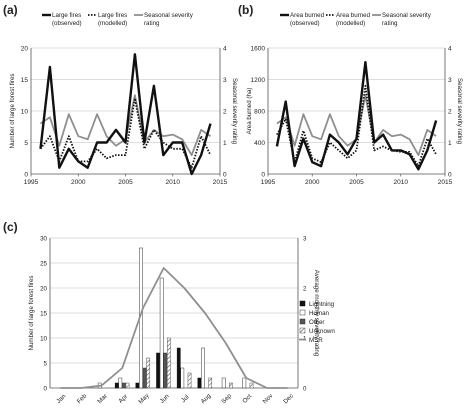  I want to click on panel-b-label: (b), so click(245, 10).